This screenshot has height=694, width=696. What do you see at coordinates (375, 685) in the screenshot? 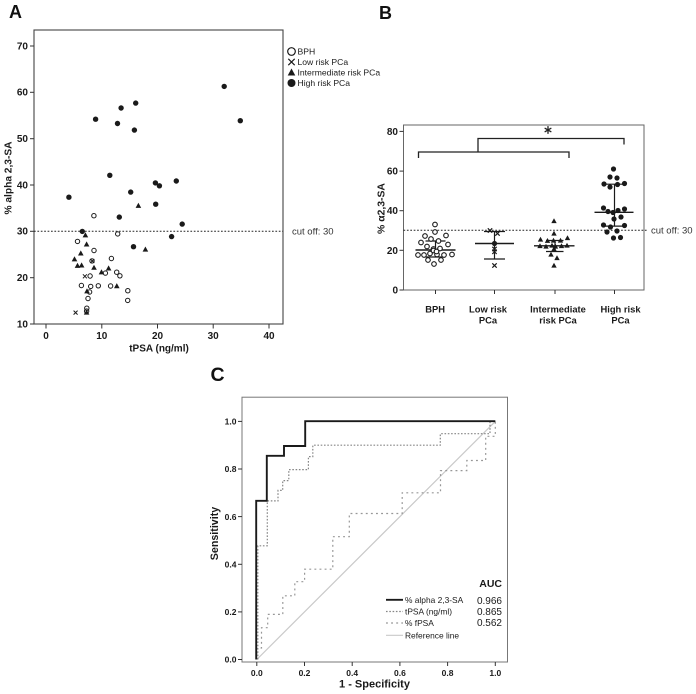
I see `svg-text: 1 - Specificity` at bounding box center [375, 685].